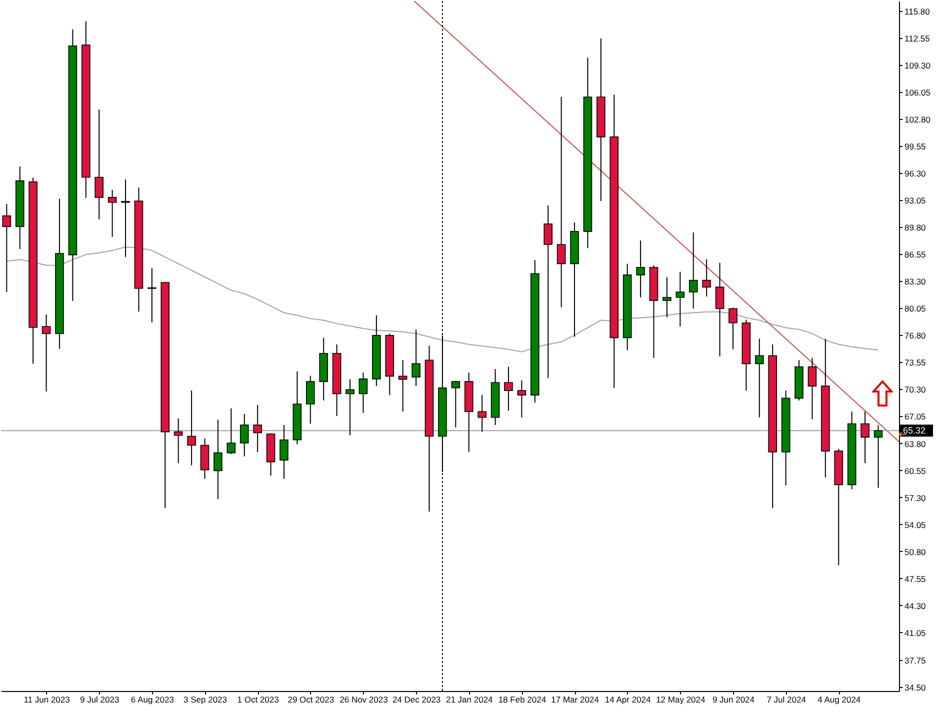 This screenshot has width=940, height=712. Describe the element at coordinates (917, 119) in the screenshot. I see `y-tick-label: 102.80` at that location.